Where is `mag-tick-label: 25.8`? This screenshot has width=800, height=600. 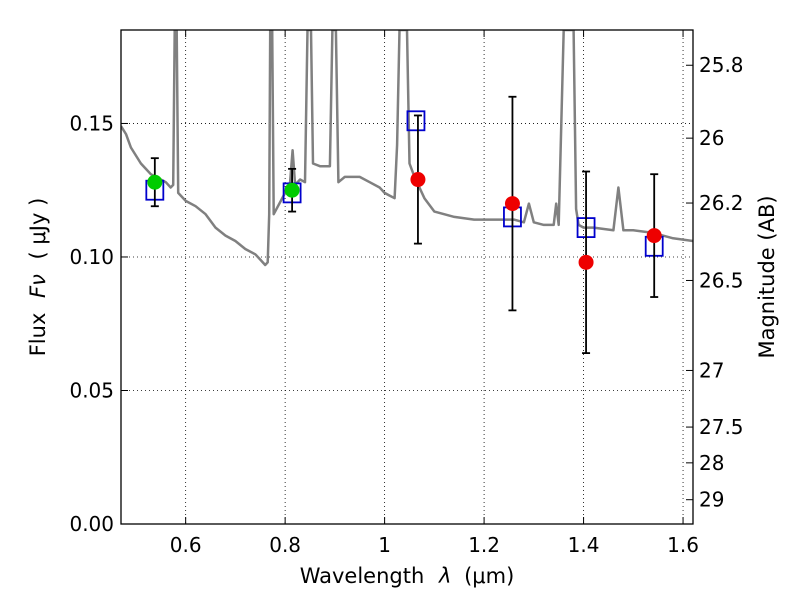 mag-tick-label: 25.8 is located at coordinates (721, 65).